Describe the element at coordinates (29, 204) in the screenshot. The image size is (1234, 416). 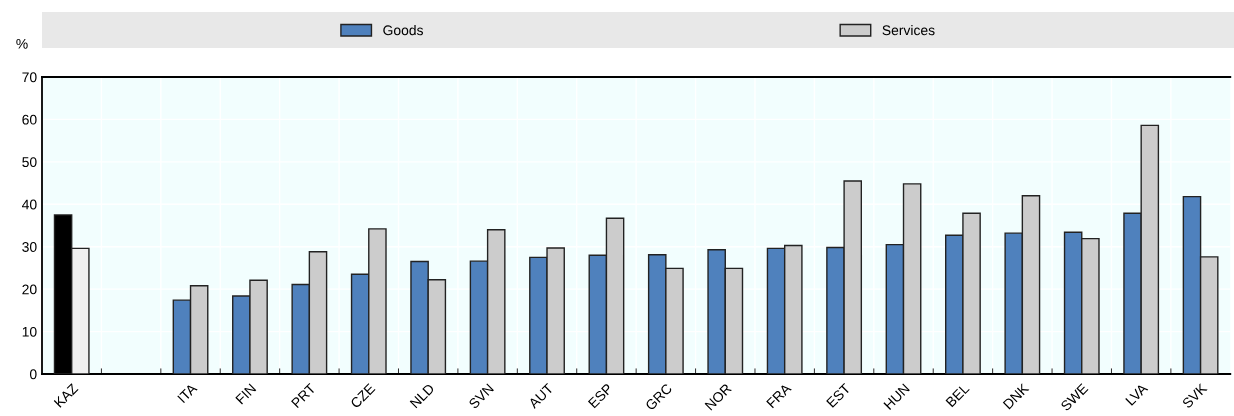
I see `y-tick-label: 40` at that location.